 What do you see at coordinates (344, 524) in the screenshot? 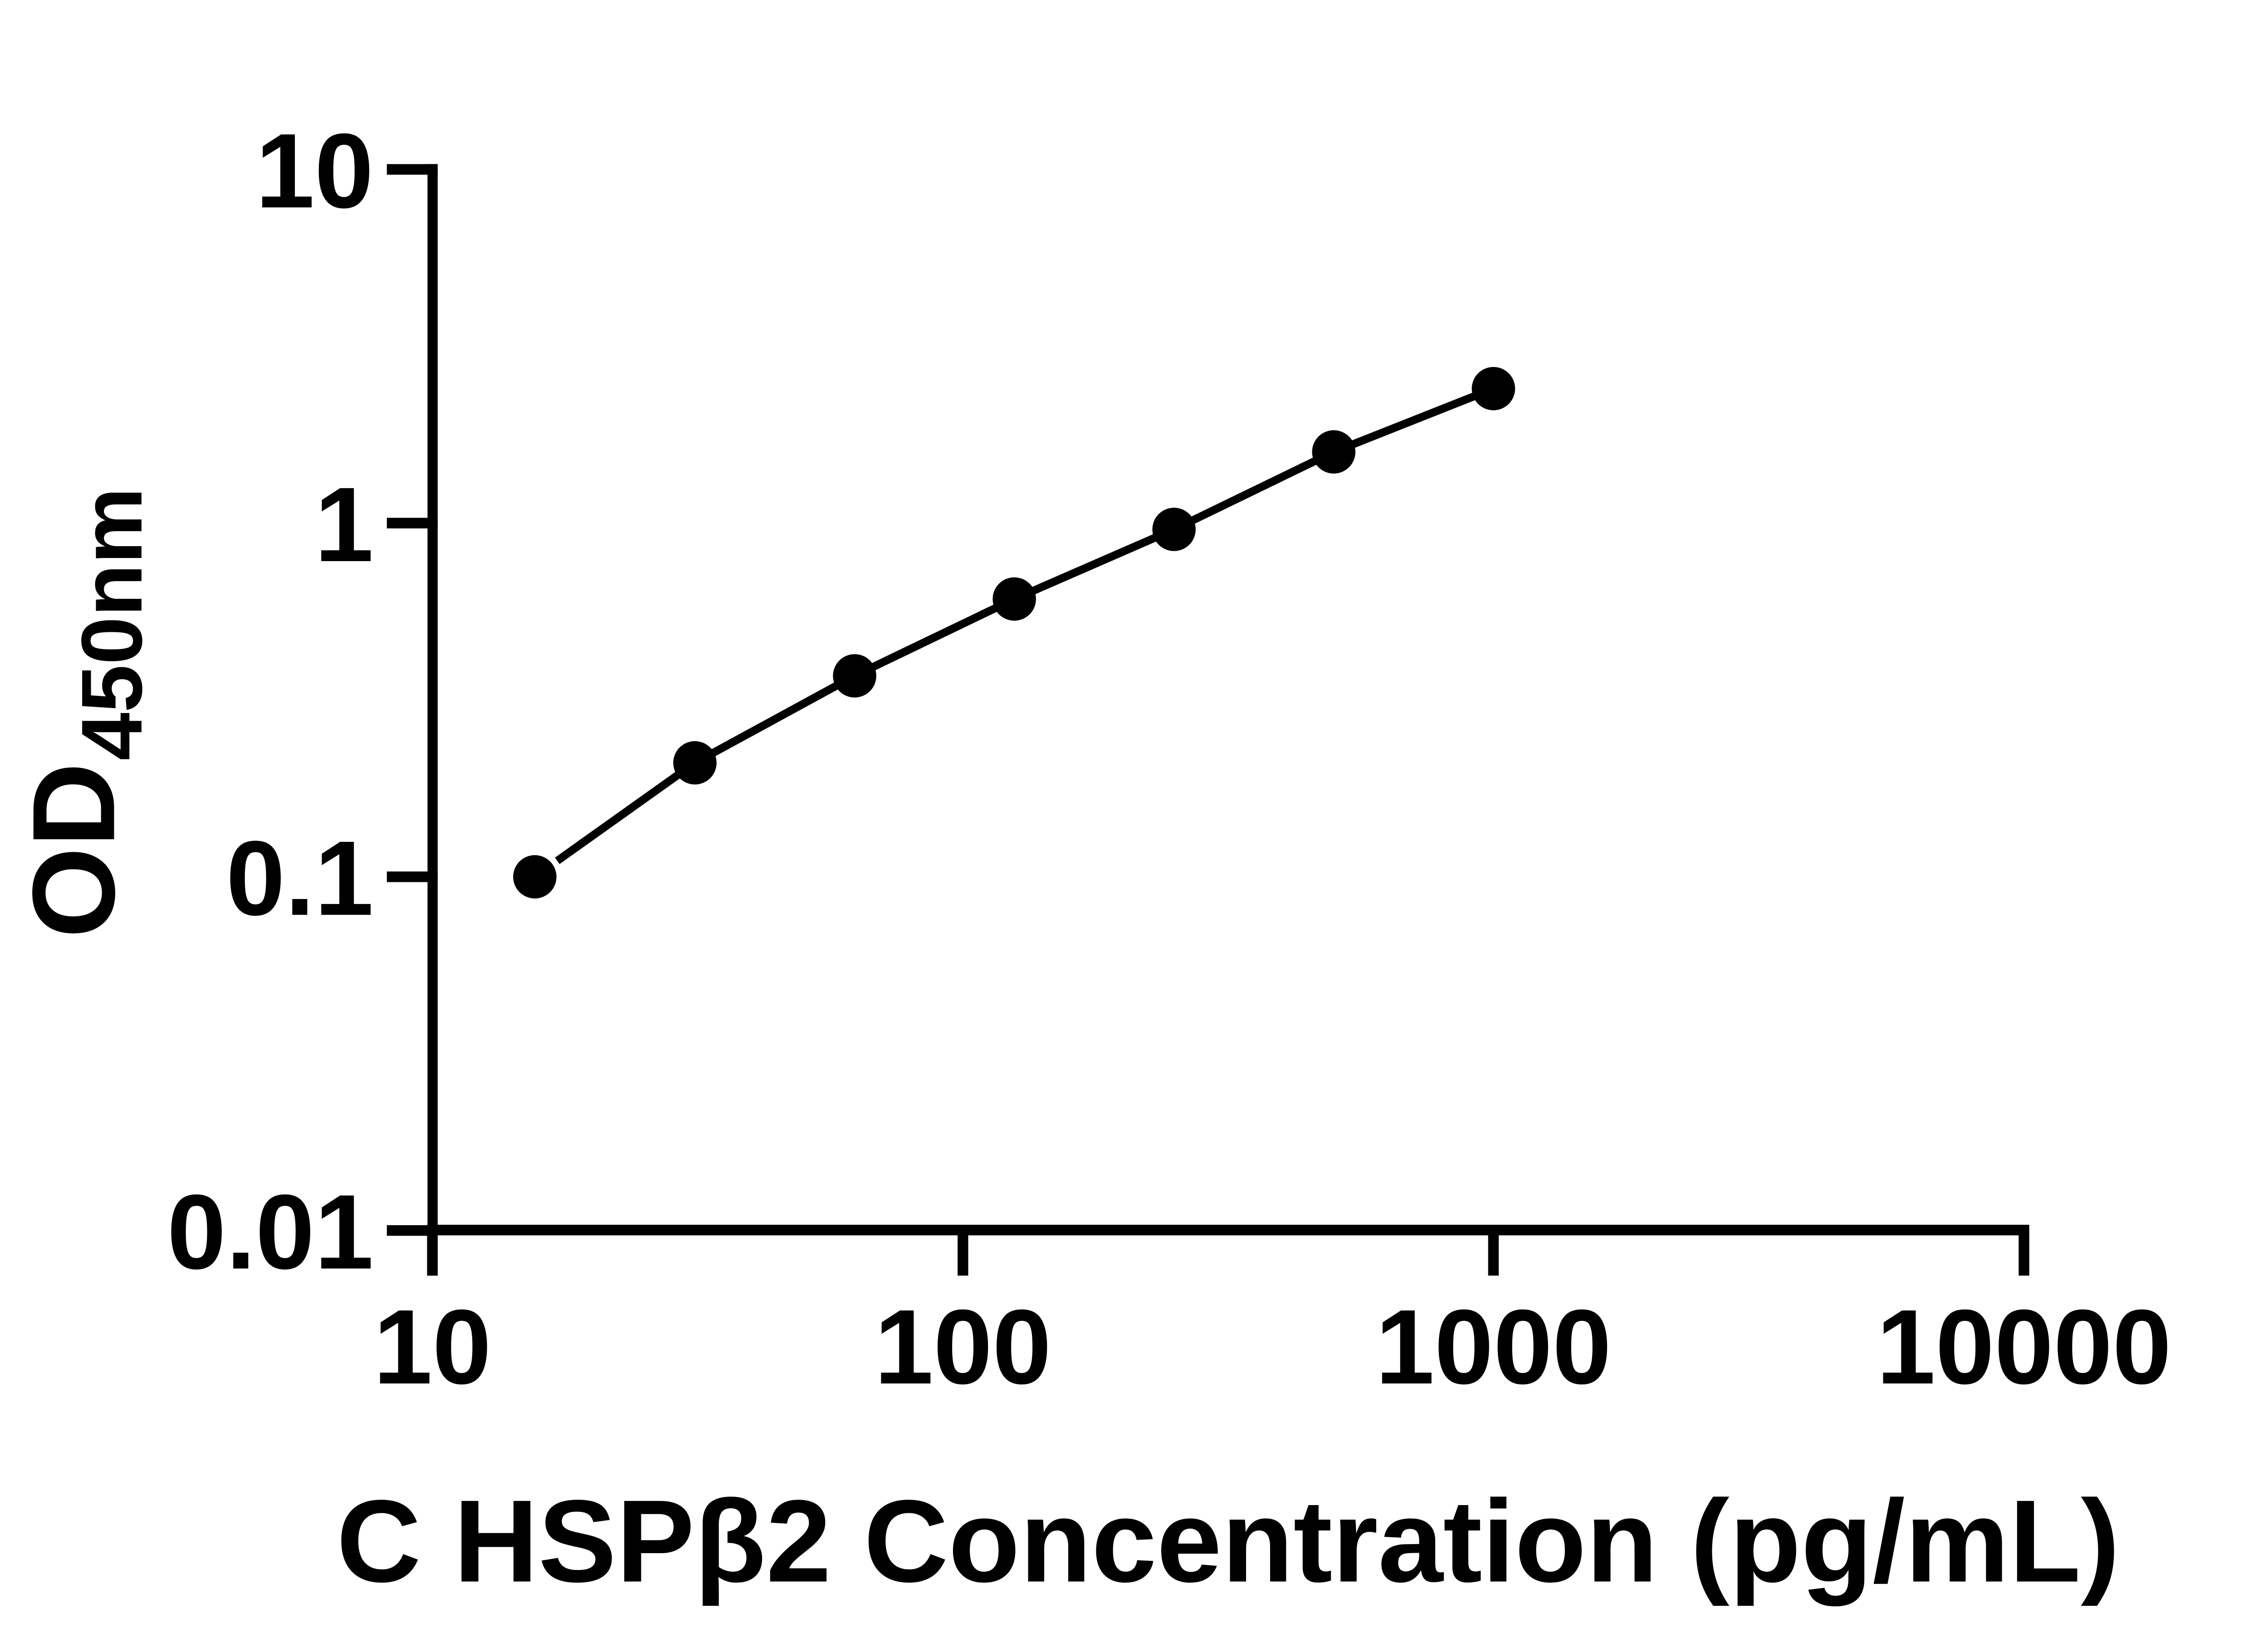
I see `y-tick-label: 1` at bounding box center [344, 524].